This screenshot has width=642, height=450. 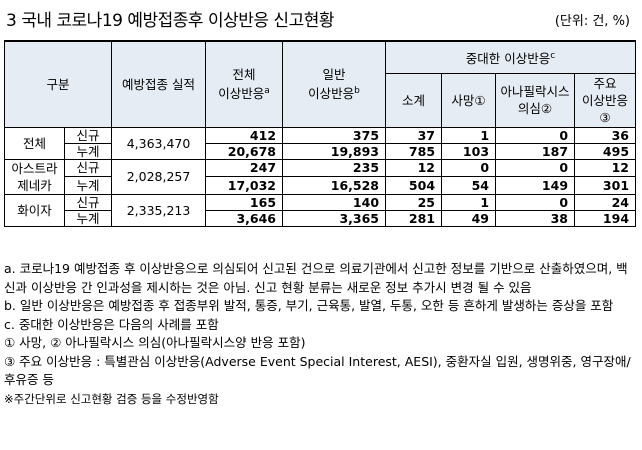 I want to click on table-row: 누계 20,678 19,893 785 103 187 495, so click(x=321, y=151).